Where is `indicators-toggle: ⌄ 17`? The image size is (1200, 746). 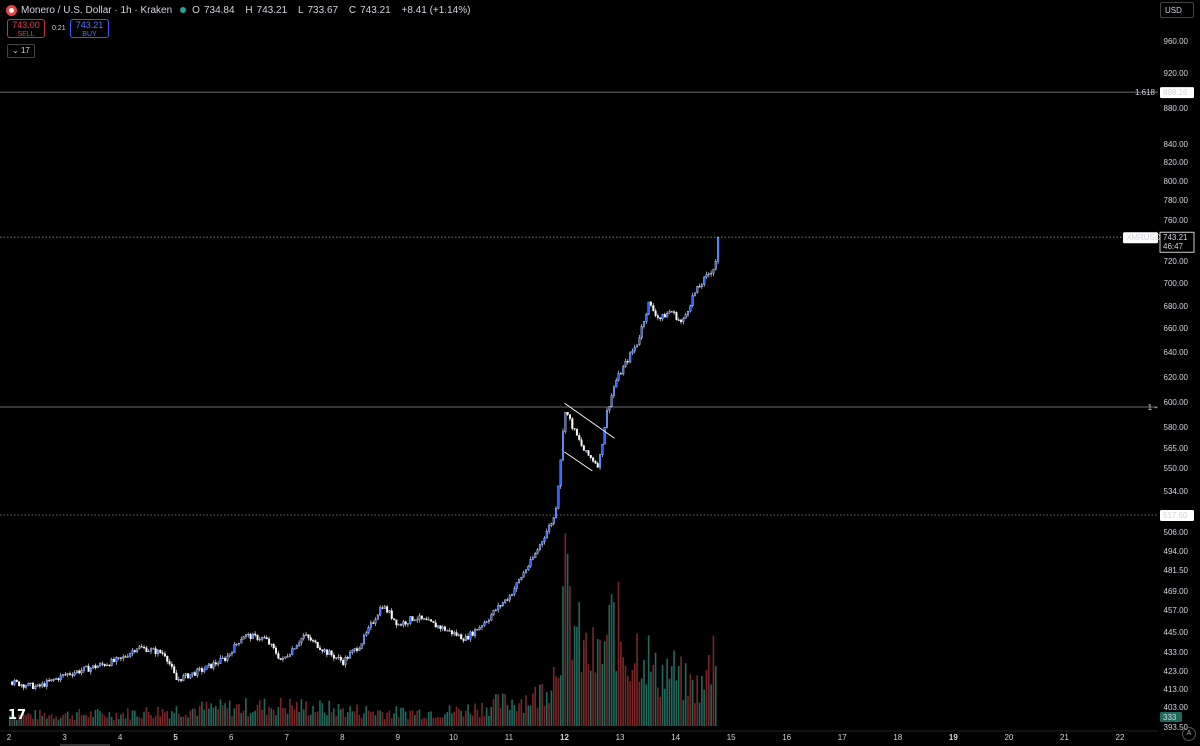
indicators-toggle: ⌄ 17 is located at coordinates (21, 51).